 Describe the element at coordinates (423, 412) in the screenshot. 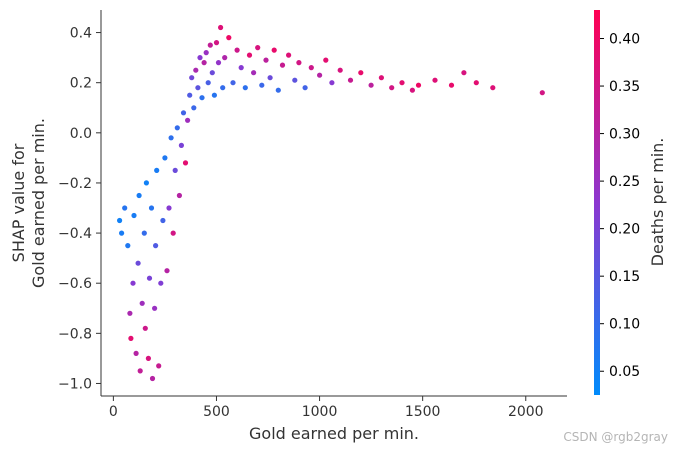

I see `x-tick-label: 1500` at that location.